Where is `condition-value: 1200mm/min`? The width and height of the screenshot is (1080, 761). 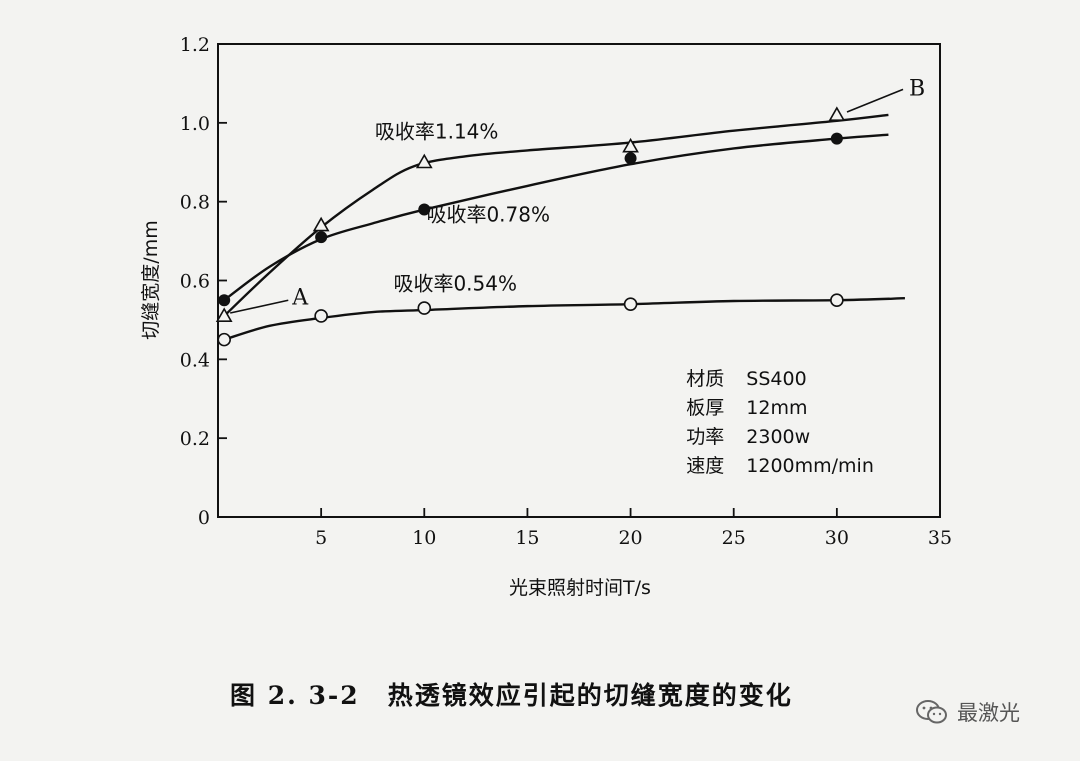 condition-value: 1200mm/min is located at coordinates (810, 466).